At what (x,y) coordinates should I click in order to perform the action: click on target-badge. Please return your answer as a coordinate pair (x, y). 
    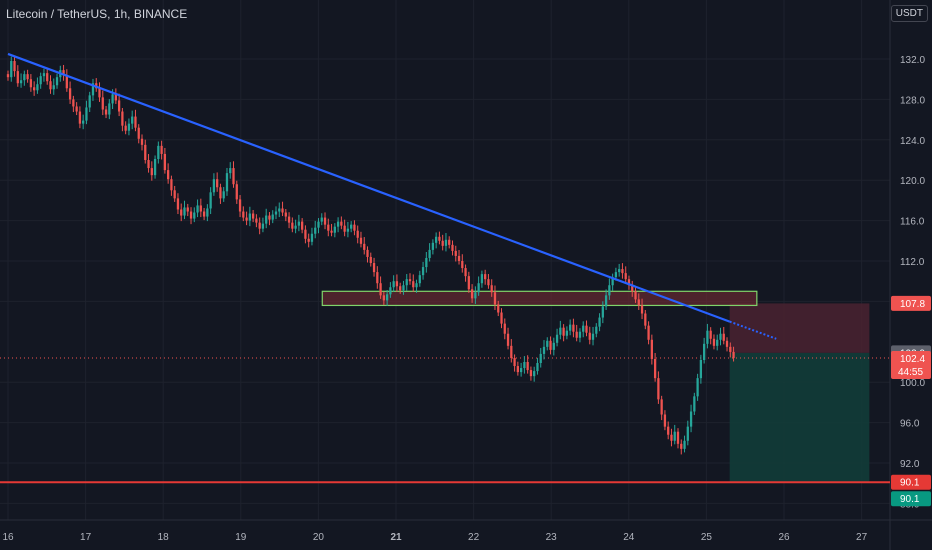
    Looking at the image, I should click on (911, 499).